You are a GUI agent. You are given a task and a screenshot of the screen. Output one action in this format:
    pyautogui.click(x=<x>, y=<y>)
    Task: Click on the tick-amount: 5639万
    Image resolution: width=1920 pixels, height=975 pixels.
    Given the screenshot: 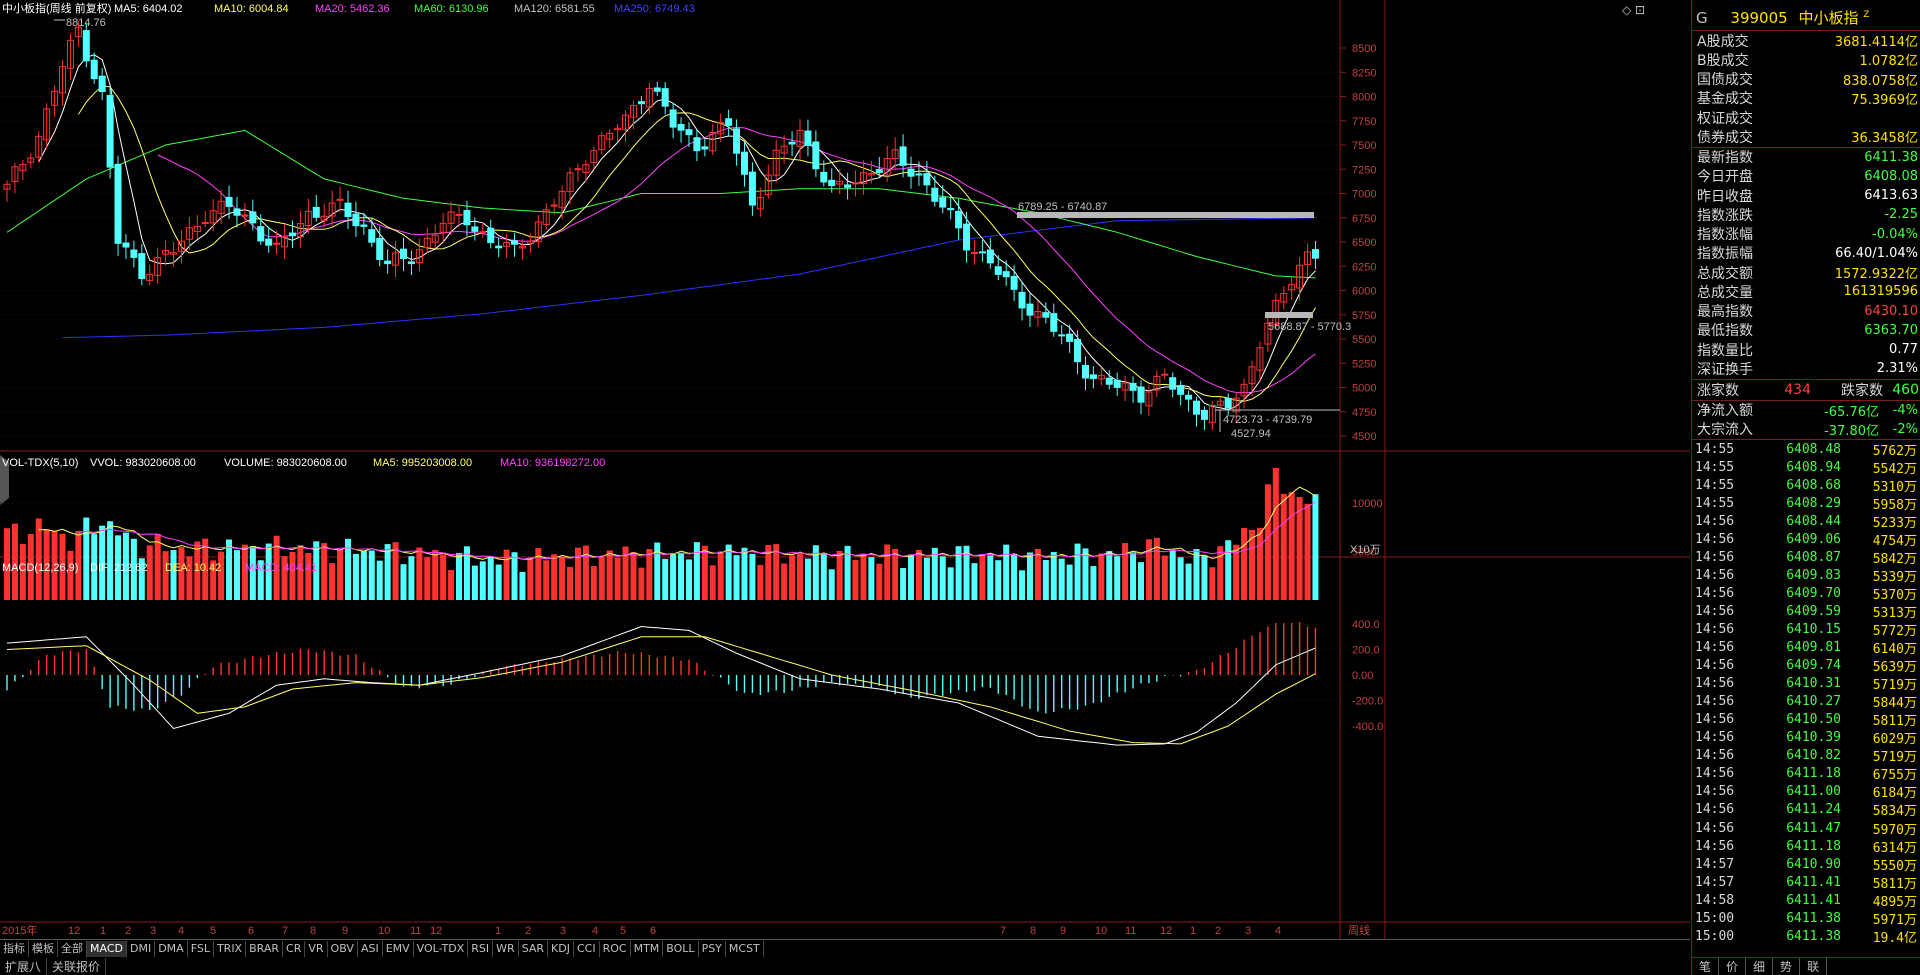 What is the action you would take?
    pyautogui.click(x=1894, y=668)
    